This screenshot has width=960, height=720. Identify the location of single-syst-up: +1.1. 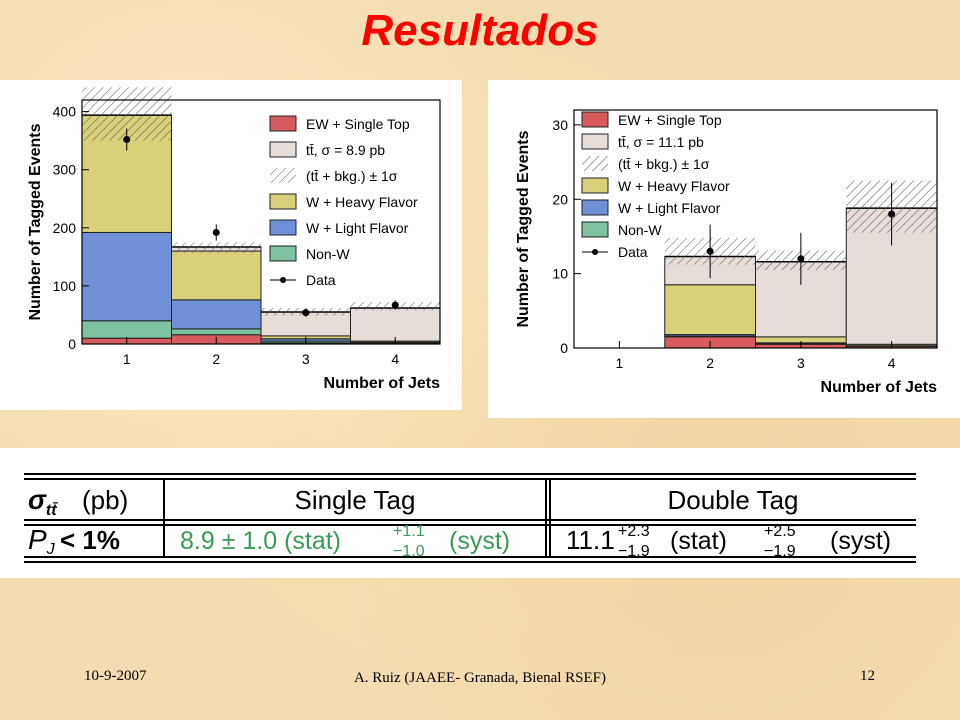
(409, 531).